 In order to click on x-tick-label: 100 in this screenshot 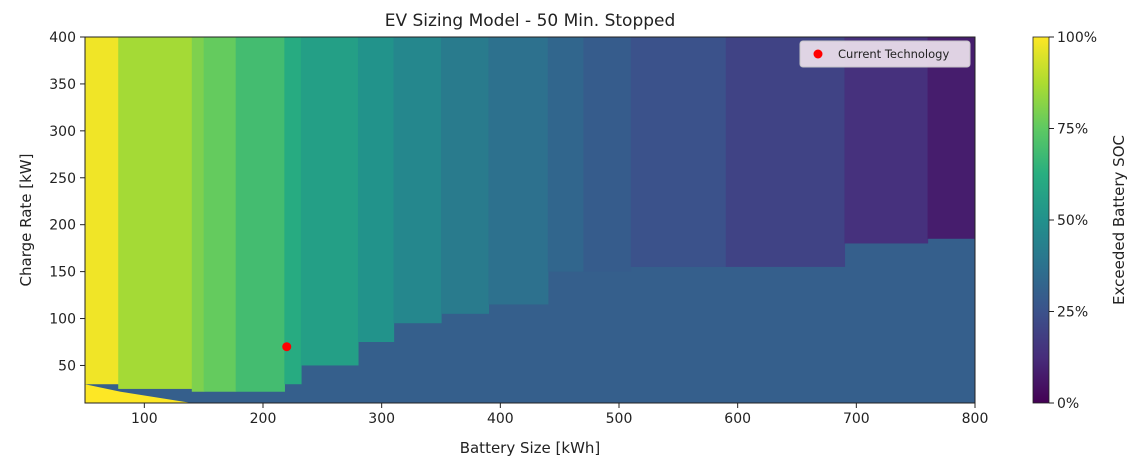, I will do `click(144, 419)`.